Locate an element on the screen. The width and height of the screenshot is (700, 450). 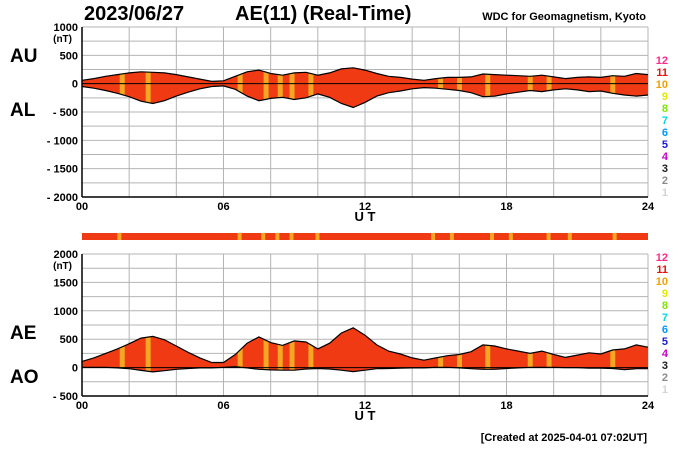
data-source-label: WDC for Geomagnetism, Kyoto is located at coordinates (564, 17).